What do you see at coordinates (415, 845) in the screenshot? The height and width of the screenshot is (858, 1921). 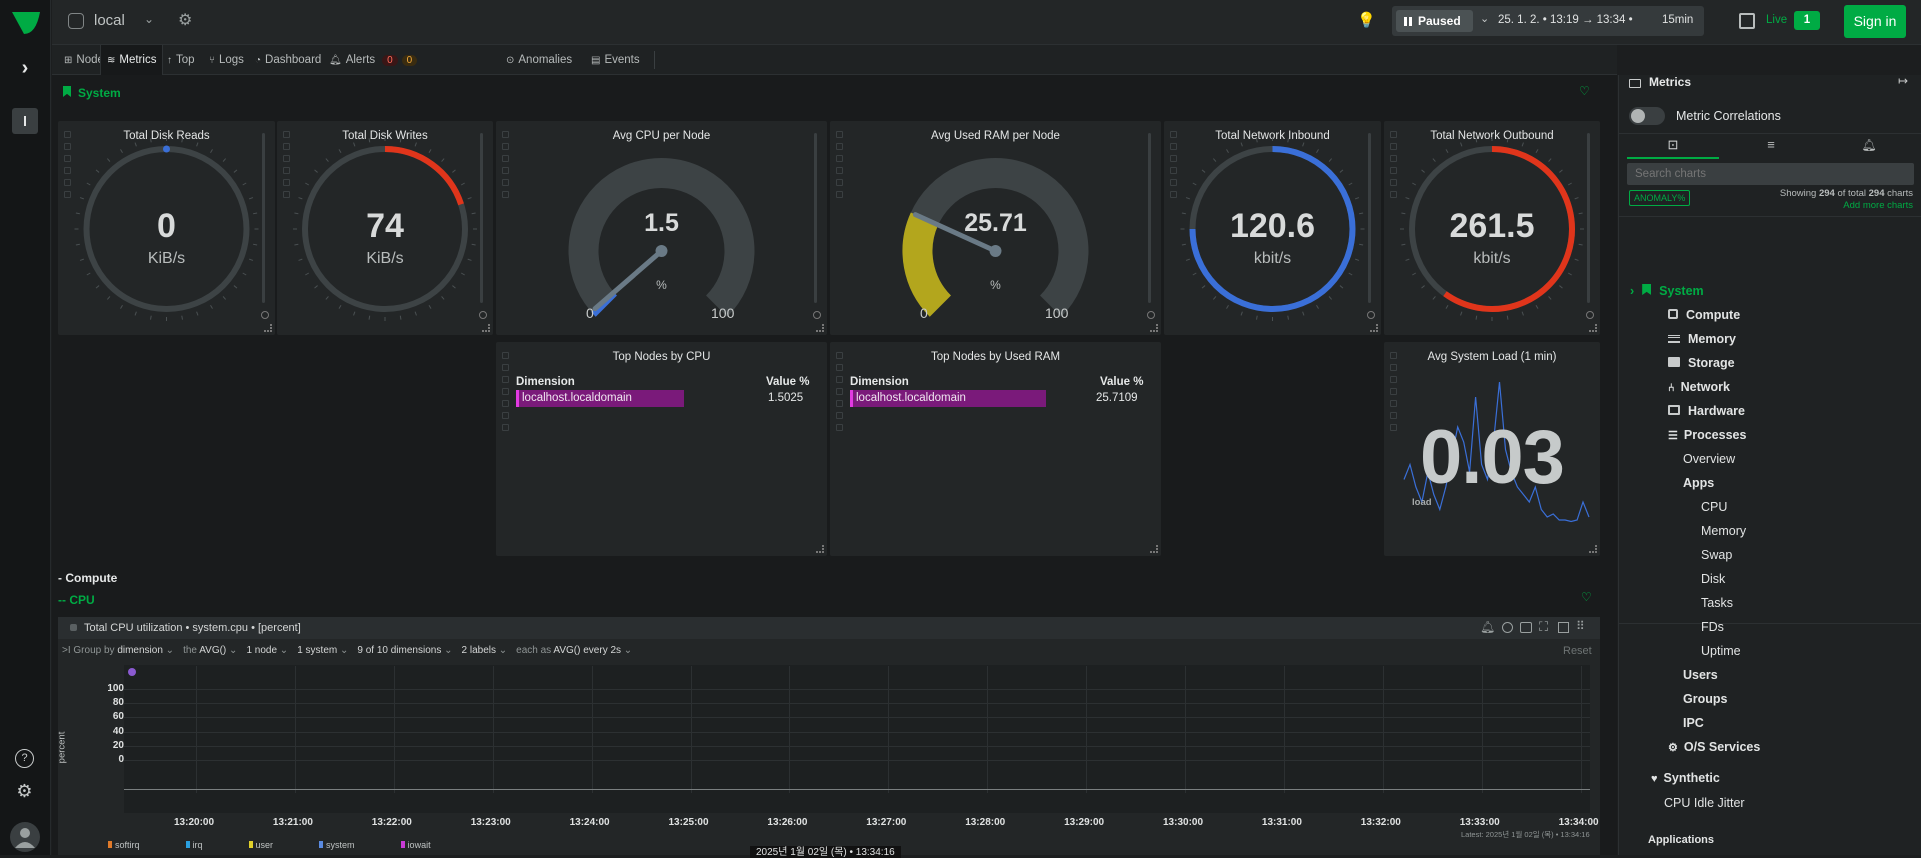 I see `legend-item: iowait` at bounding box center [415, 845].